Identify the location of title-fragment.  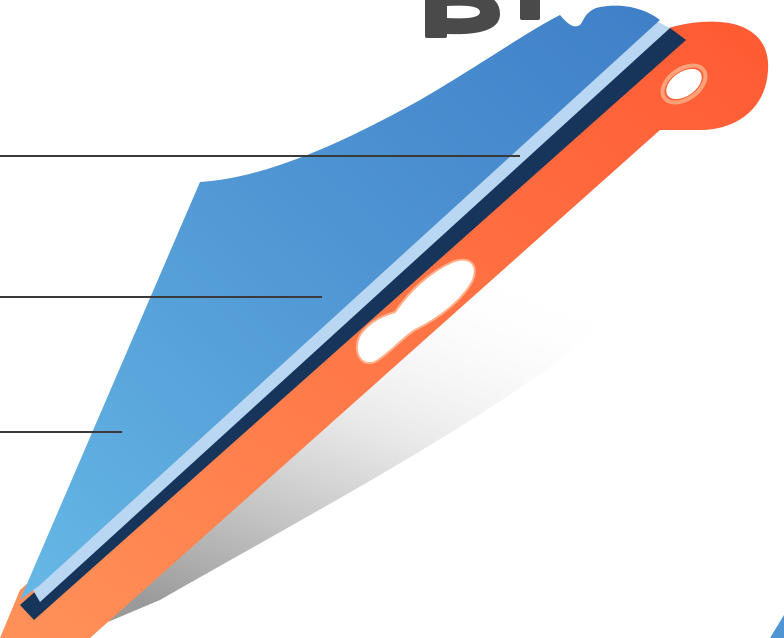
(482, 19).